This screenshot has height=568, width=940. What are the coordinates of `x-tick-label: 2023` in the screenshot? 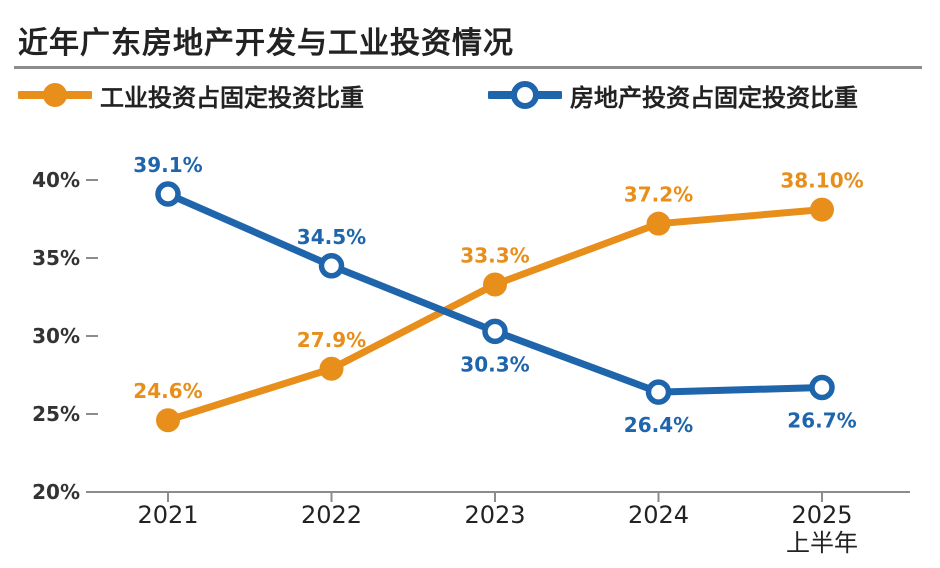 It's located at (494, 515).